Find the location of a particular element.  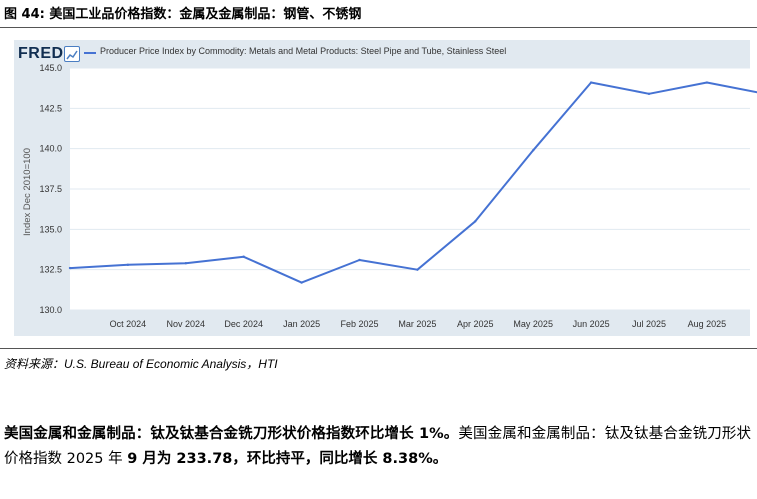

y-axis-label: Index Dec 2010=100 is located at coordinates (27, 192).